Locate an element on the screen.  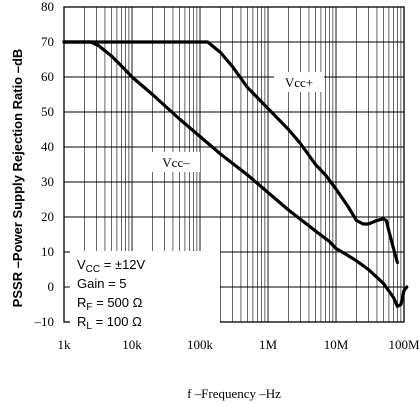
x-tick-label: 10M is located at coordinates (336, 344).